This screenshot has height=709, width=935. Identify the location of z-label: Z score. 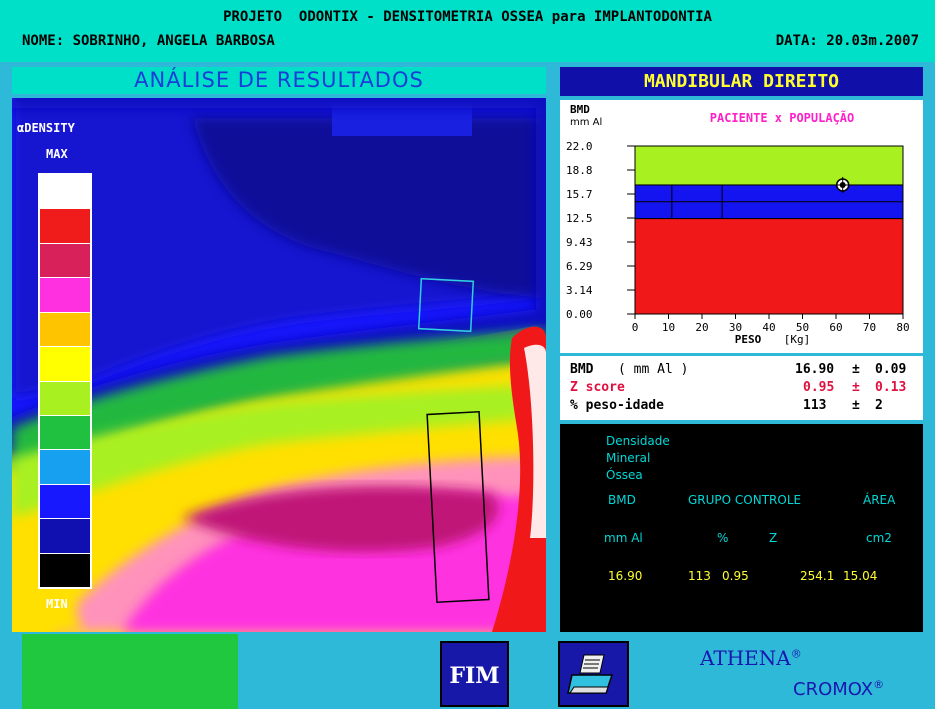
(597, 387).